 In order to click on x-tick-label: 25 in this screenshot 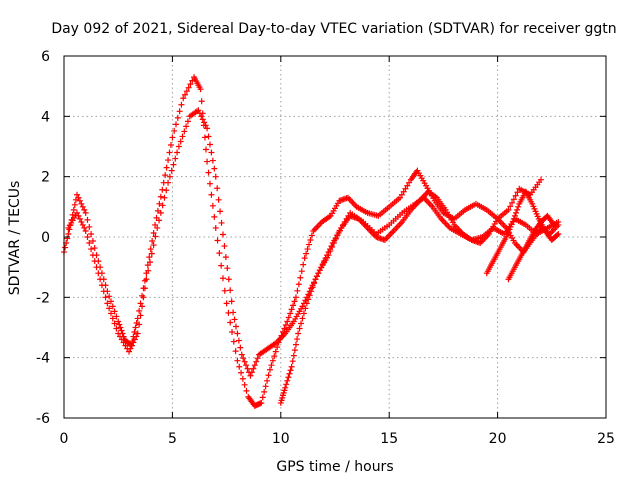, I will do `click(606, 439)`.